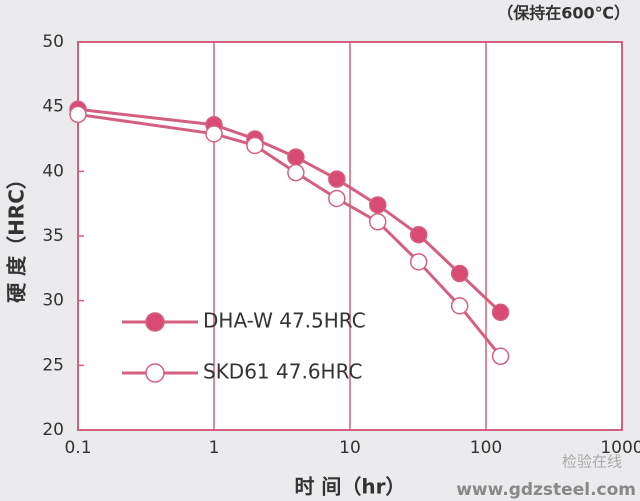 This screenshot has width=640, height=501. Describe the element at coordinates (349, 487) in the screenshot. I see `x-axis-label: 时 间（hr）` at that location.